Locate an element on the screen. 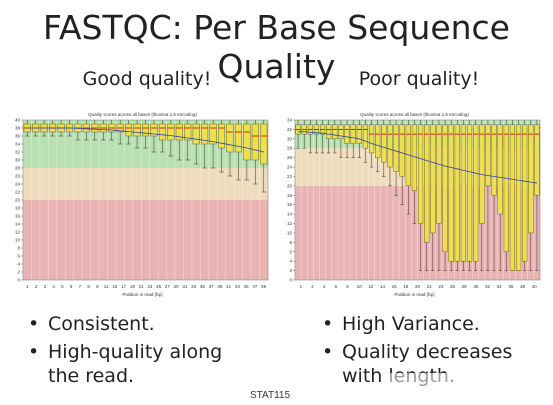 The image size is (553, 405). x-tick-label: 21 is located at coordinates (142, 286).